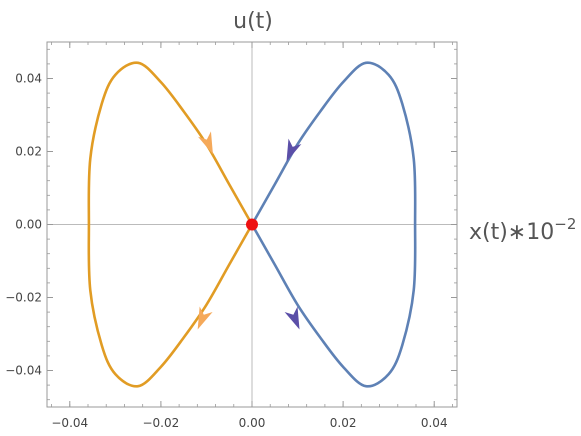 The width and height of the screenshot is (581, 436). Describe the element at coordinates (69, 423) in the screenshot. I see `x-tick-label: −0.04` at that location.